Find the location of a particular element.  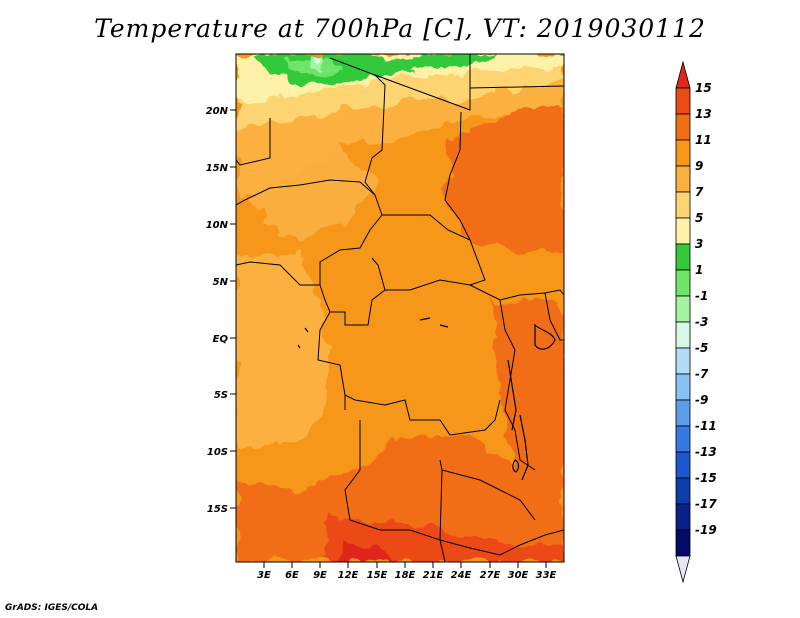

colorbar-label: -7 is located at coordinates (702, 374).